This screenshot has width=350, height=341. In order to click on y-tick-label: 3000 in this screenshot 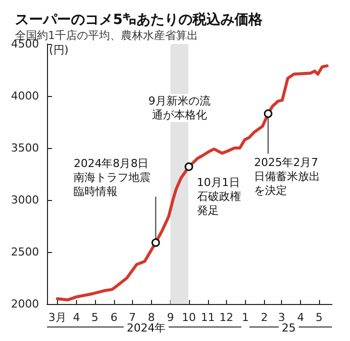, I will do `click(24, 200)`.